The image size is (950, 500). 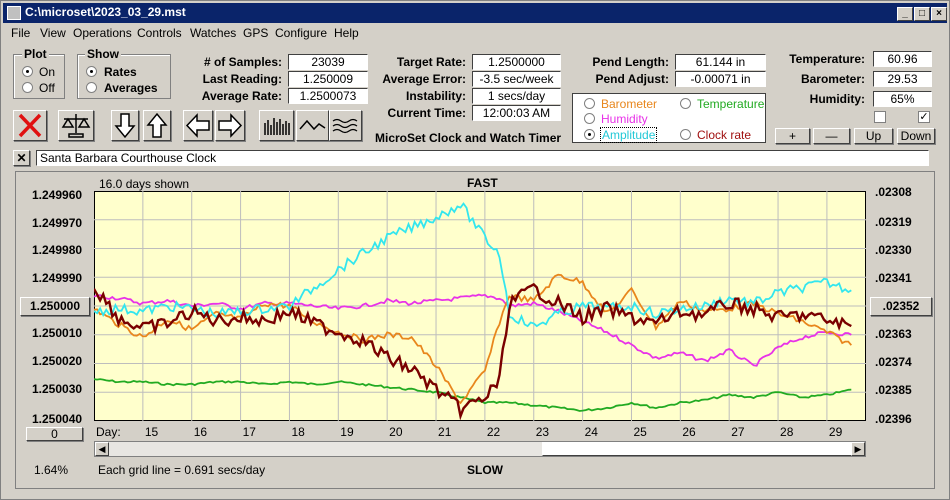 I want to click on right-arrow-icon, so click(x=230, y=125).